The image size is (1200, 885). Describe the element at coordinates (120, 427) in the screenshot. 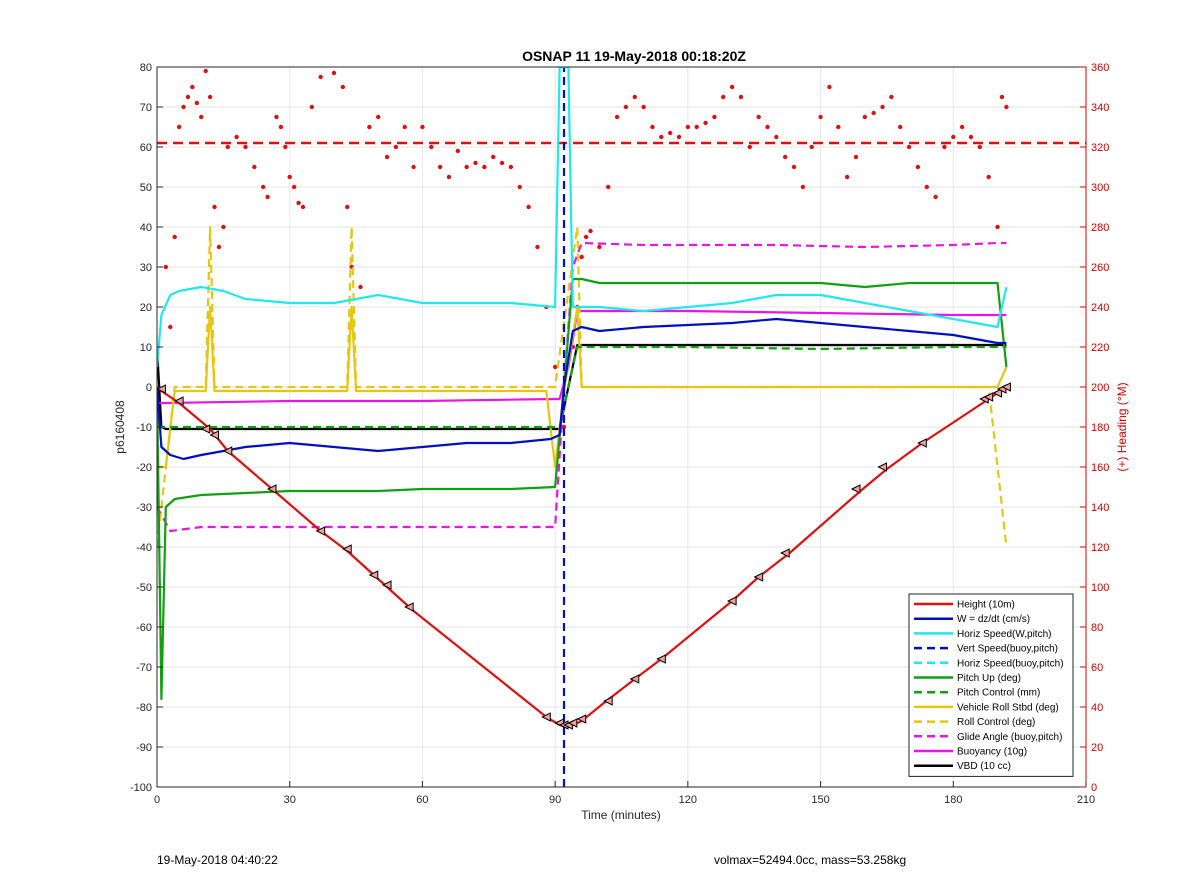

I see `y-axis-label: p6160408` at that location.